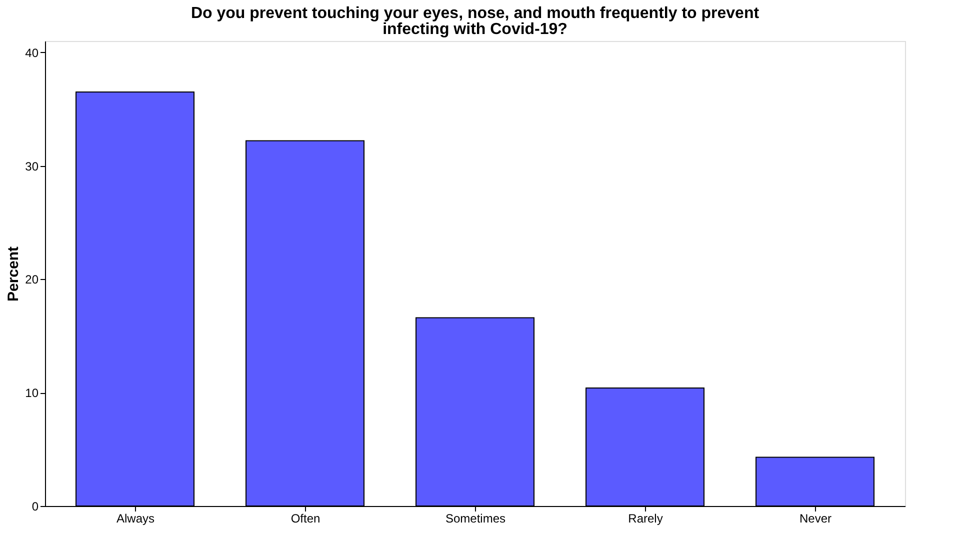 The height and width of the screenshot is (559, 955). What do you see at coordinates (475, 13) in the screenshot?
I see `text: Do you prevent touching your eyes, nose, and mouth frequently to prevent` at bounding box center [475, 13].